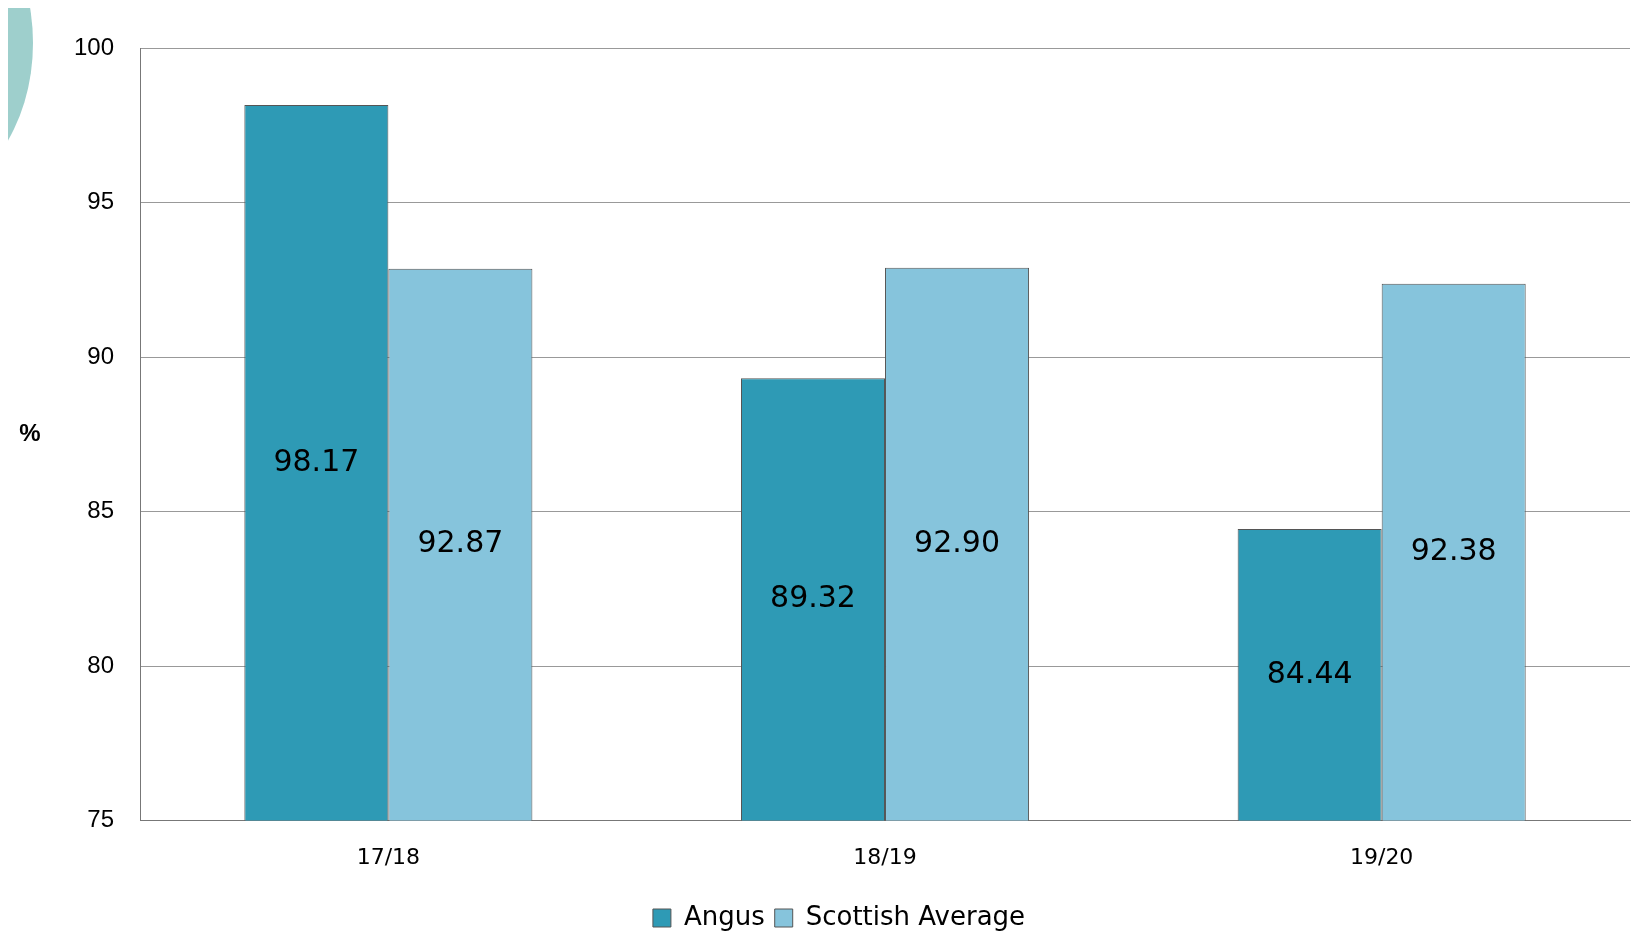 This screenshot has height=949, width=1640. I want to click on y-tick-label: 75, so click(101, 819).